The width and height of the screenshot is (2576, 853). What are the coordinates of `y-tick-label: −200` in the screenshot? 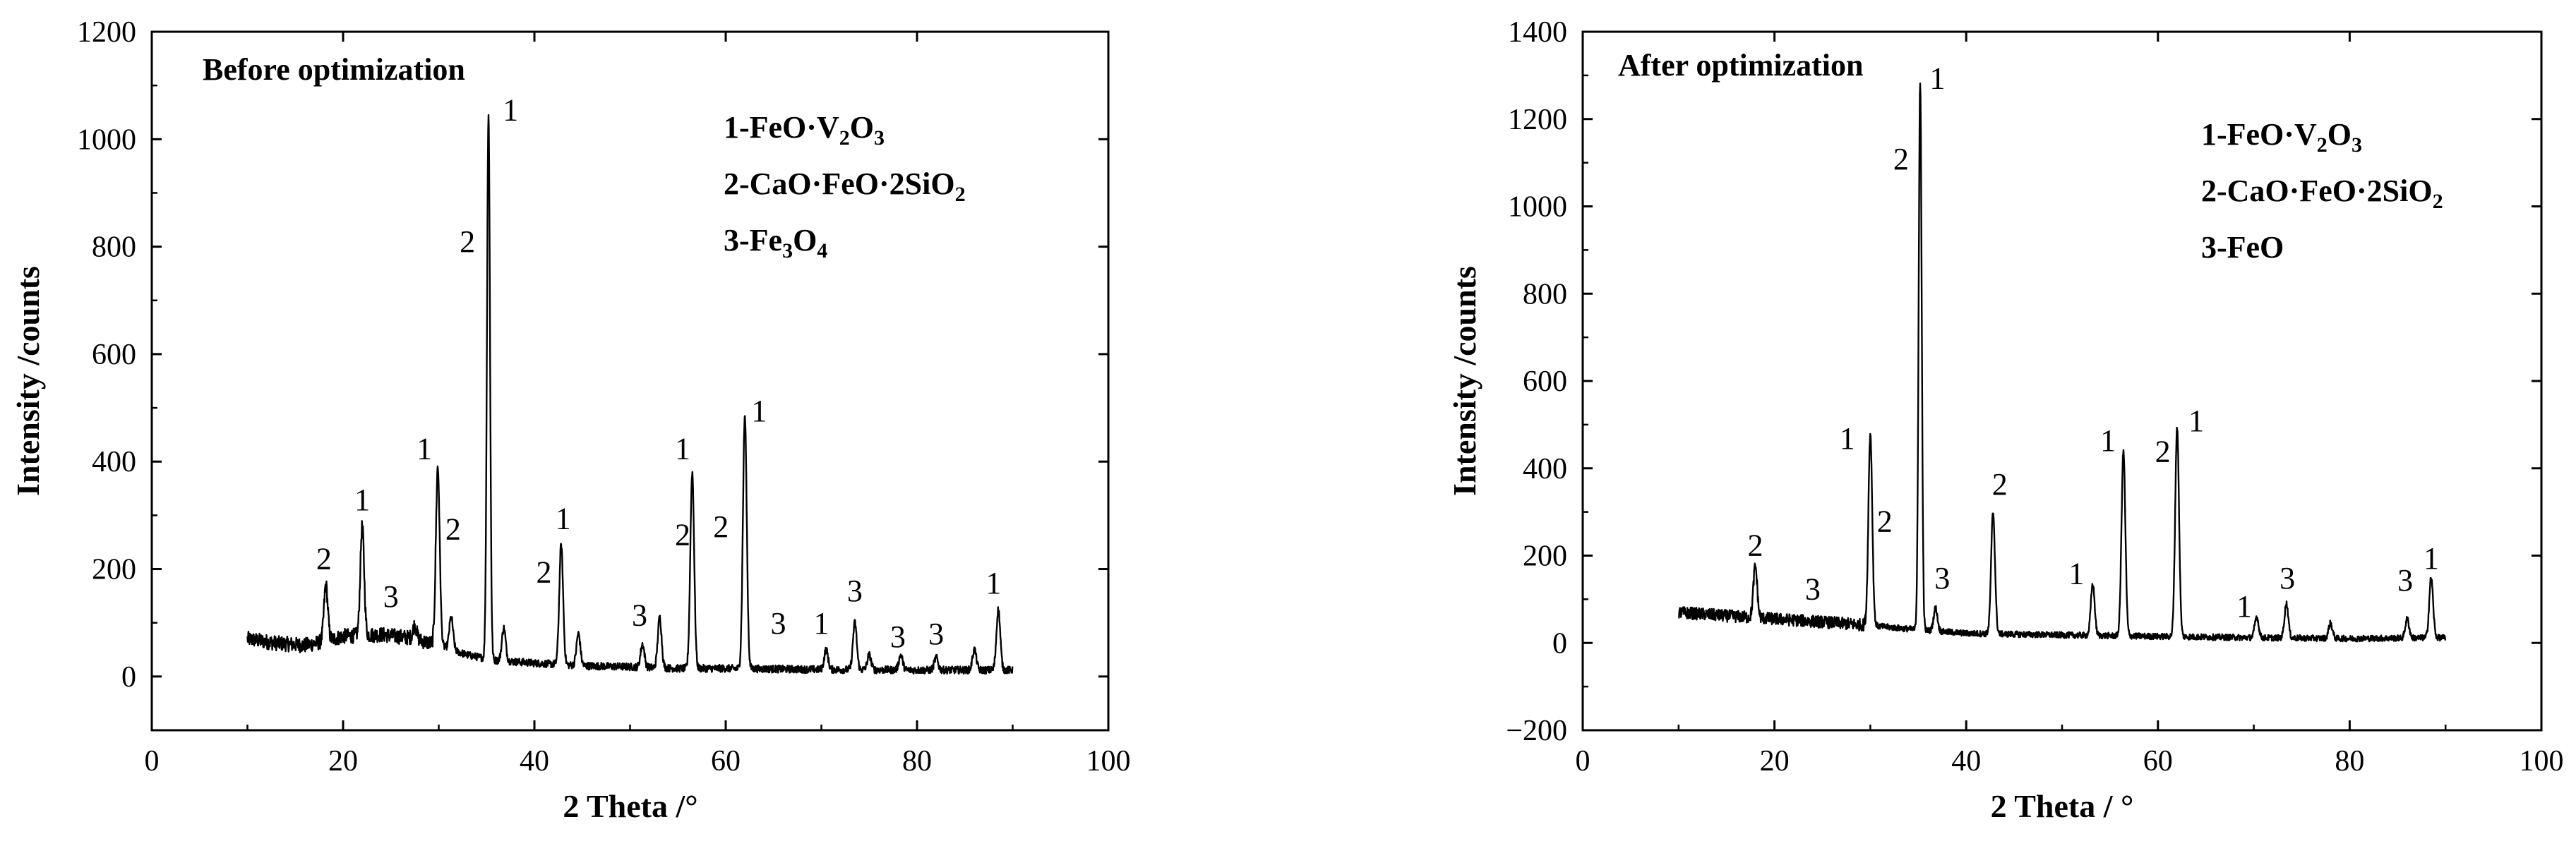 It's located at (1536, 731).